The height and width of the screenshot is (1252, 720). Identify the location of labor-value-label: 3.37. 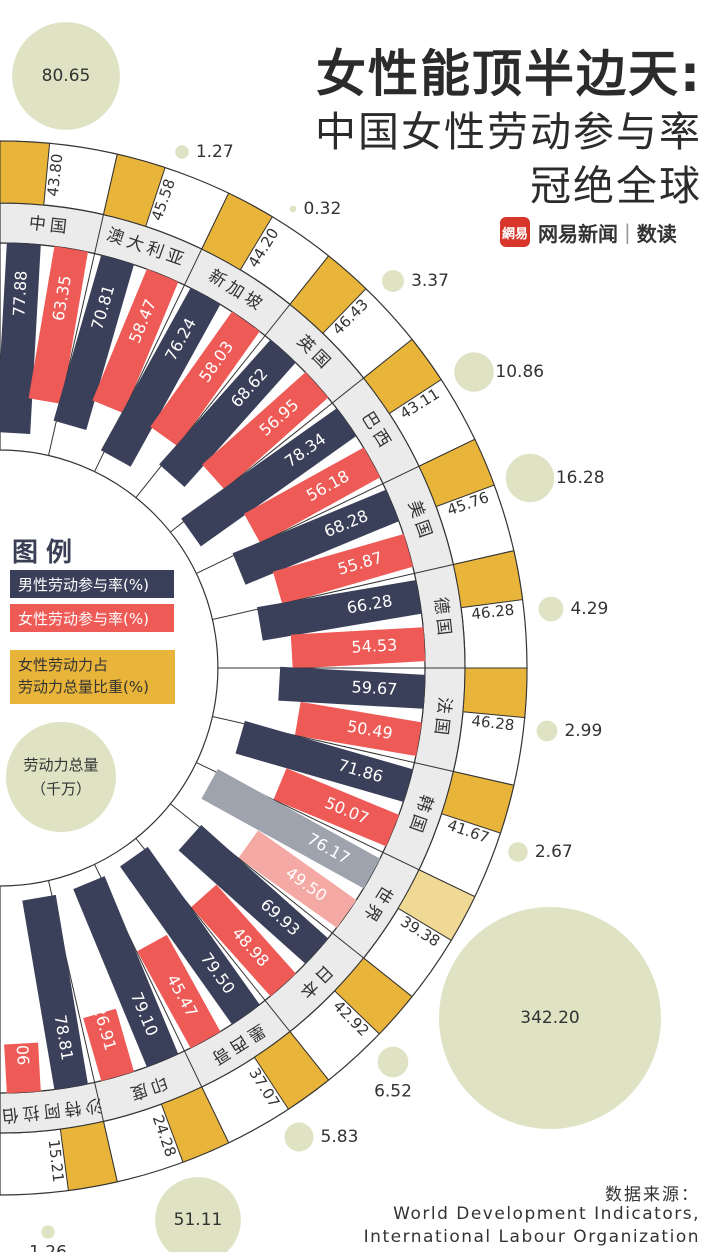
(430, 281).